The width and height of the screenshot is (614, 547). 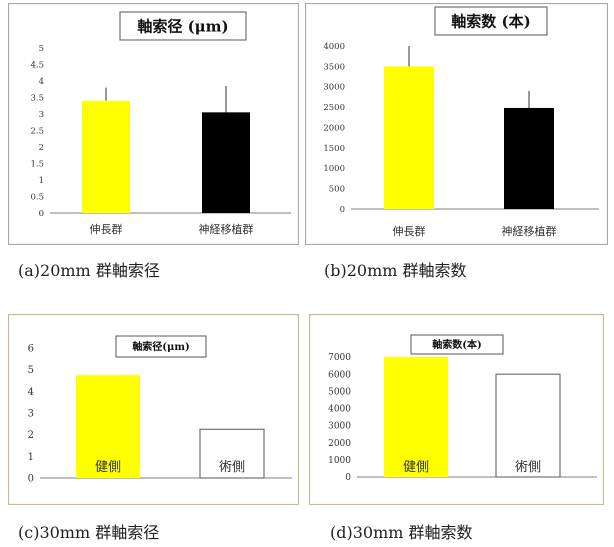 I want to click on y-tick-label: 6, so click(x=31, y=349).